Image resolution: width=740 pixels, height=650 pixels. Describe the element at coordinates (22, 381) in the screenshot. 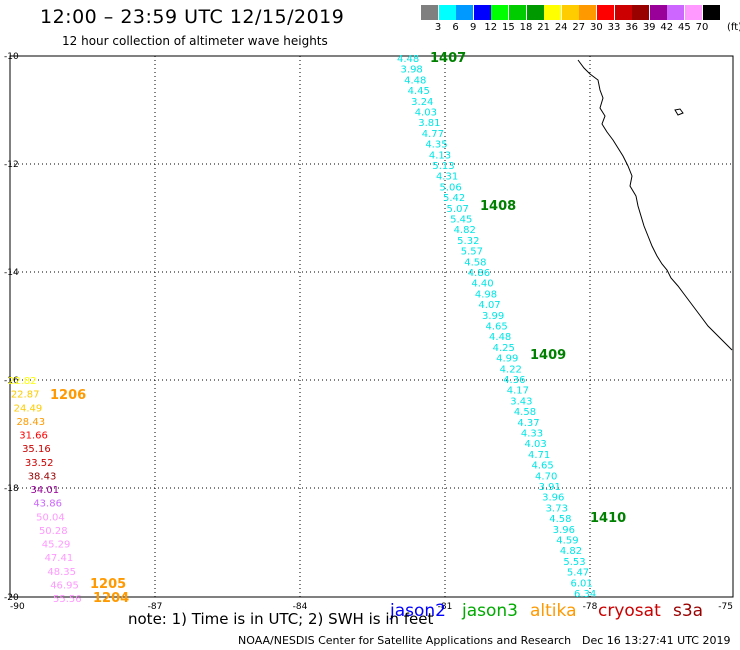

I see `wave-height-value: 22.82` at that location.